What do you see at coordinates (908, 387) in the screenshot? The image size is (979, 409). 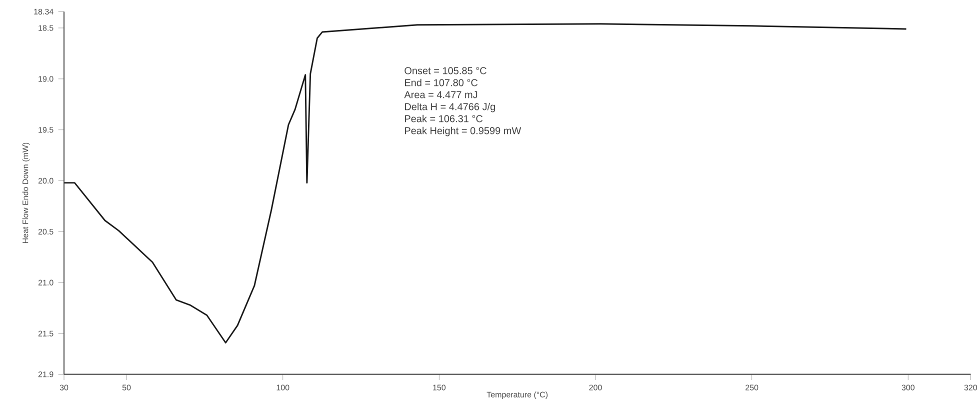 I see `x-tick-label: 300` at bounding box center [908, 387].